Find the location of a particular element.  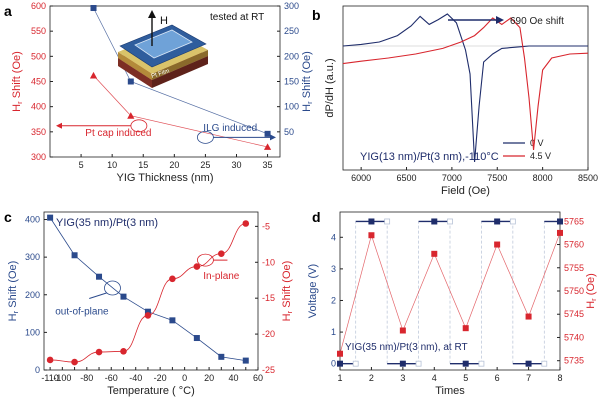

y2-tick-label: -10 is located at coordinates (268, 262).